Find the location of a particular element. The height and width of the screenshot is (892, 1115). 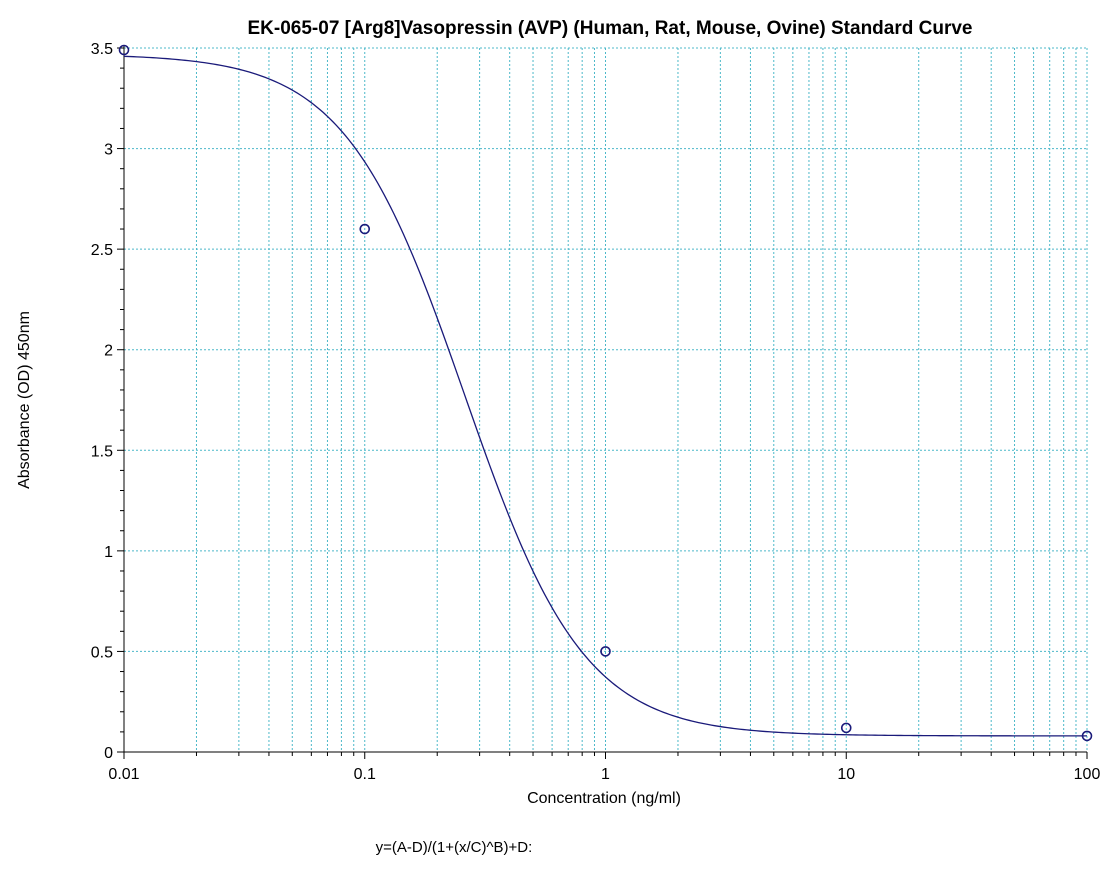

x-tick-label: 0.01 is located at coordinates (123, 774).